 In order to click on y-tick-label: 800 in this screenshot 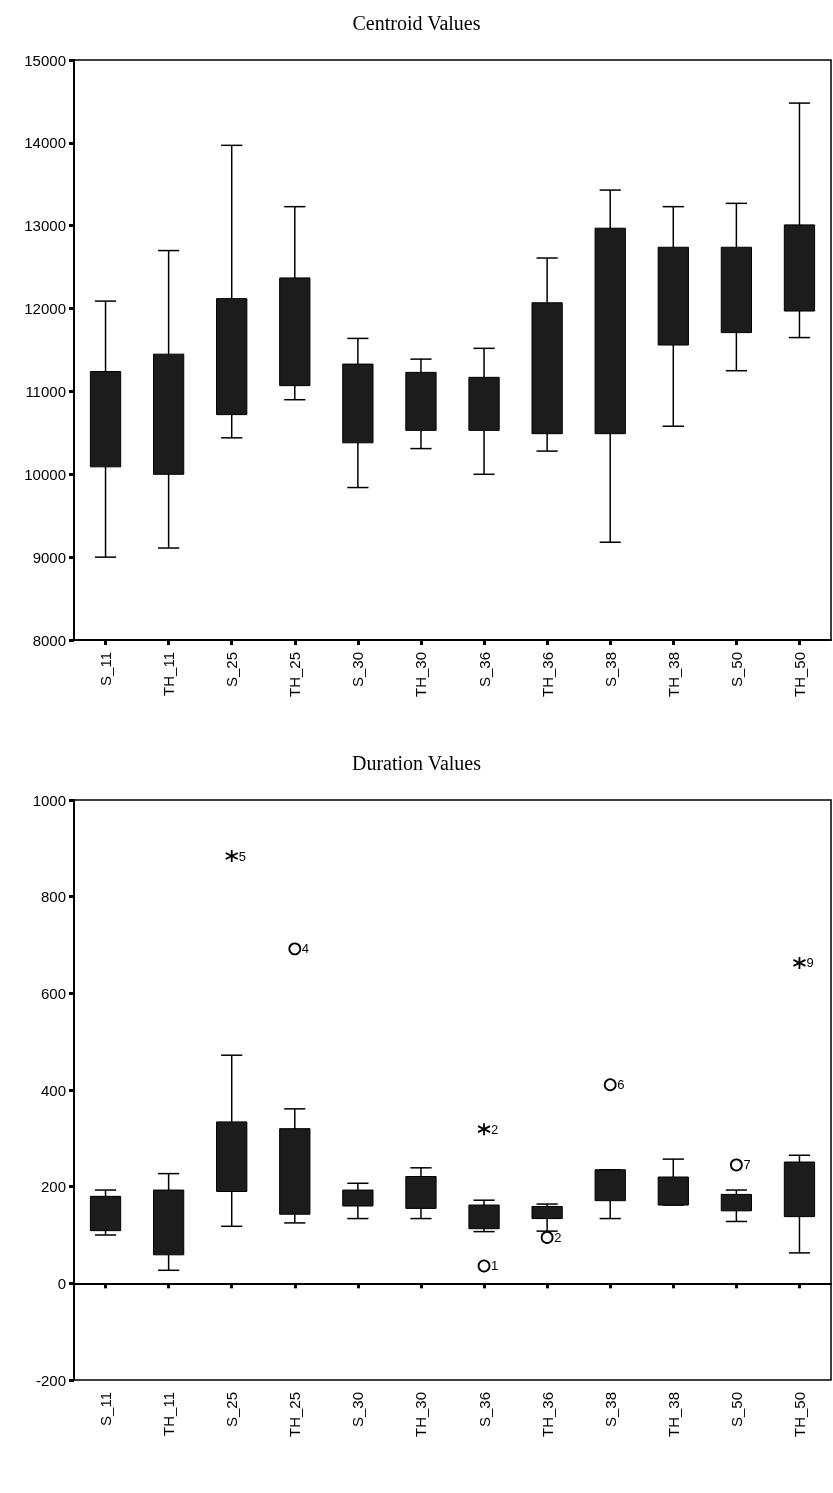, I will do `click(53, 897)`.